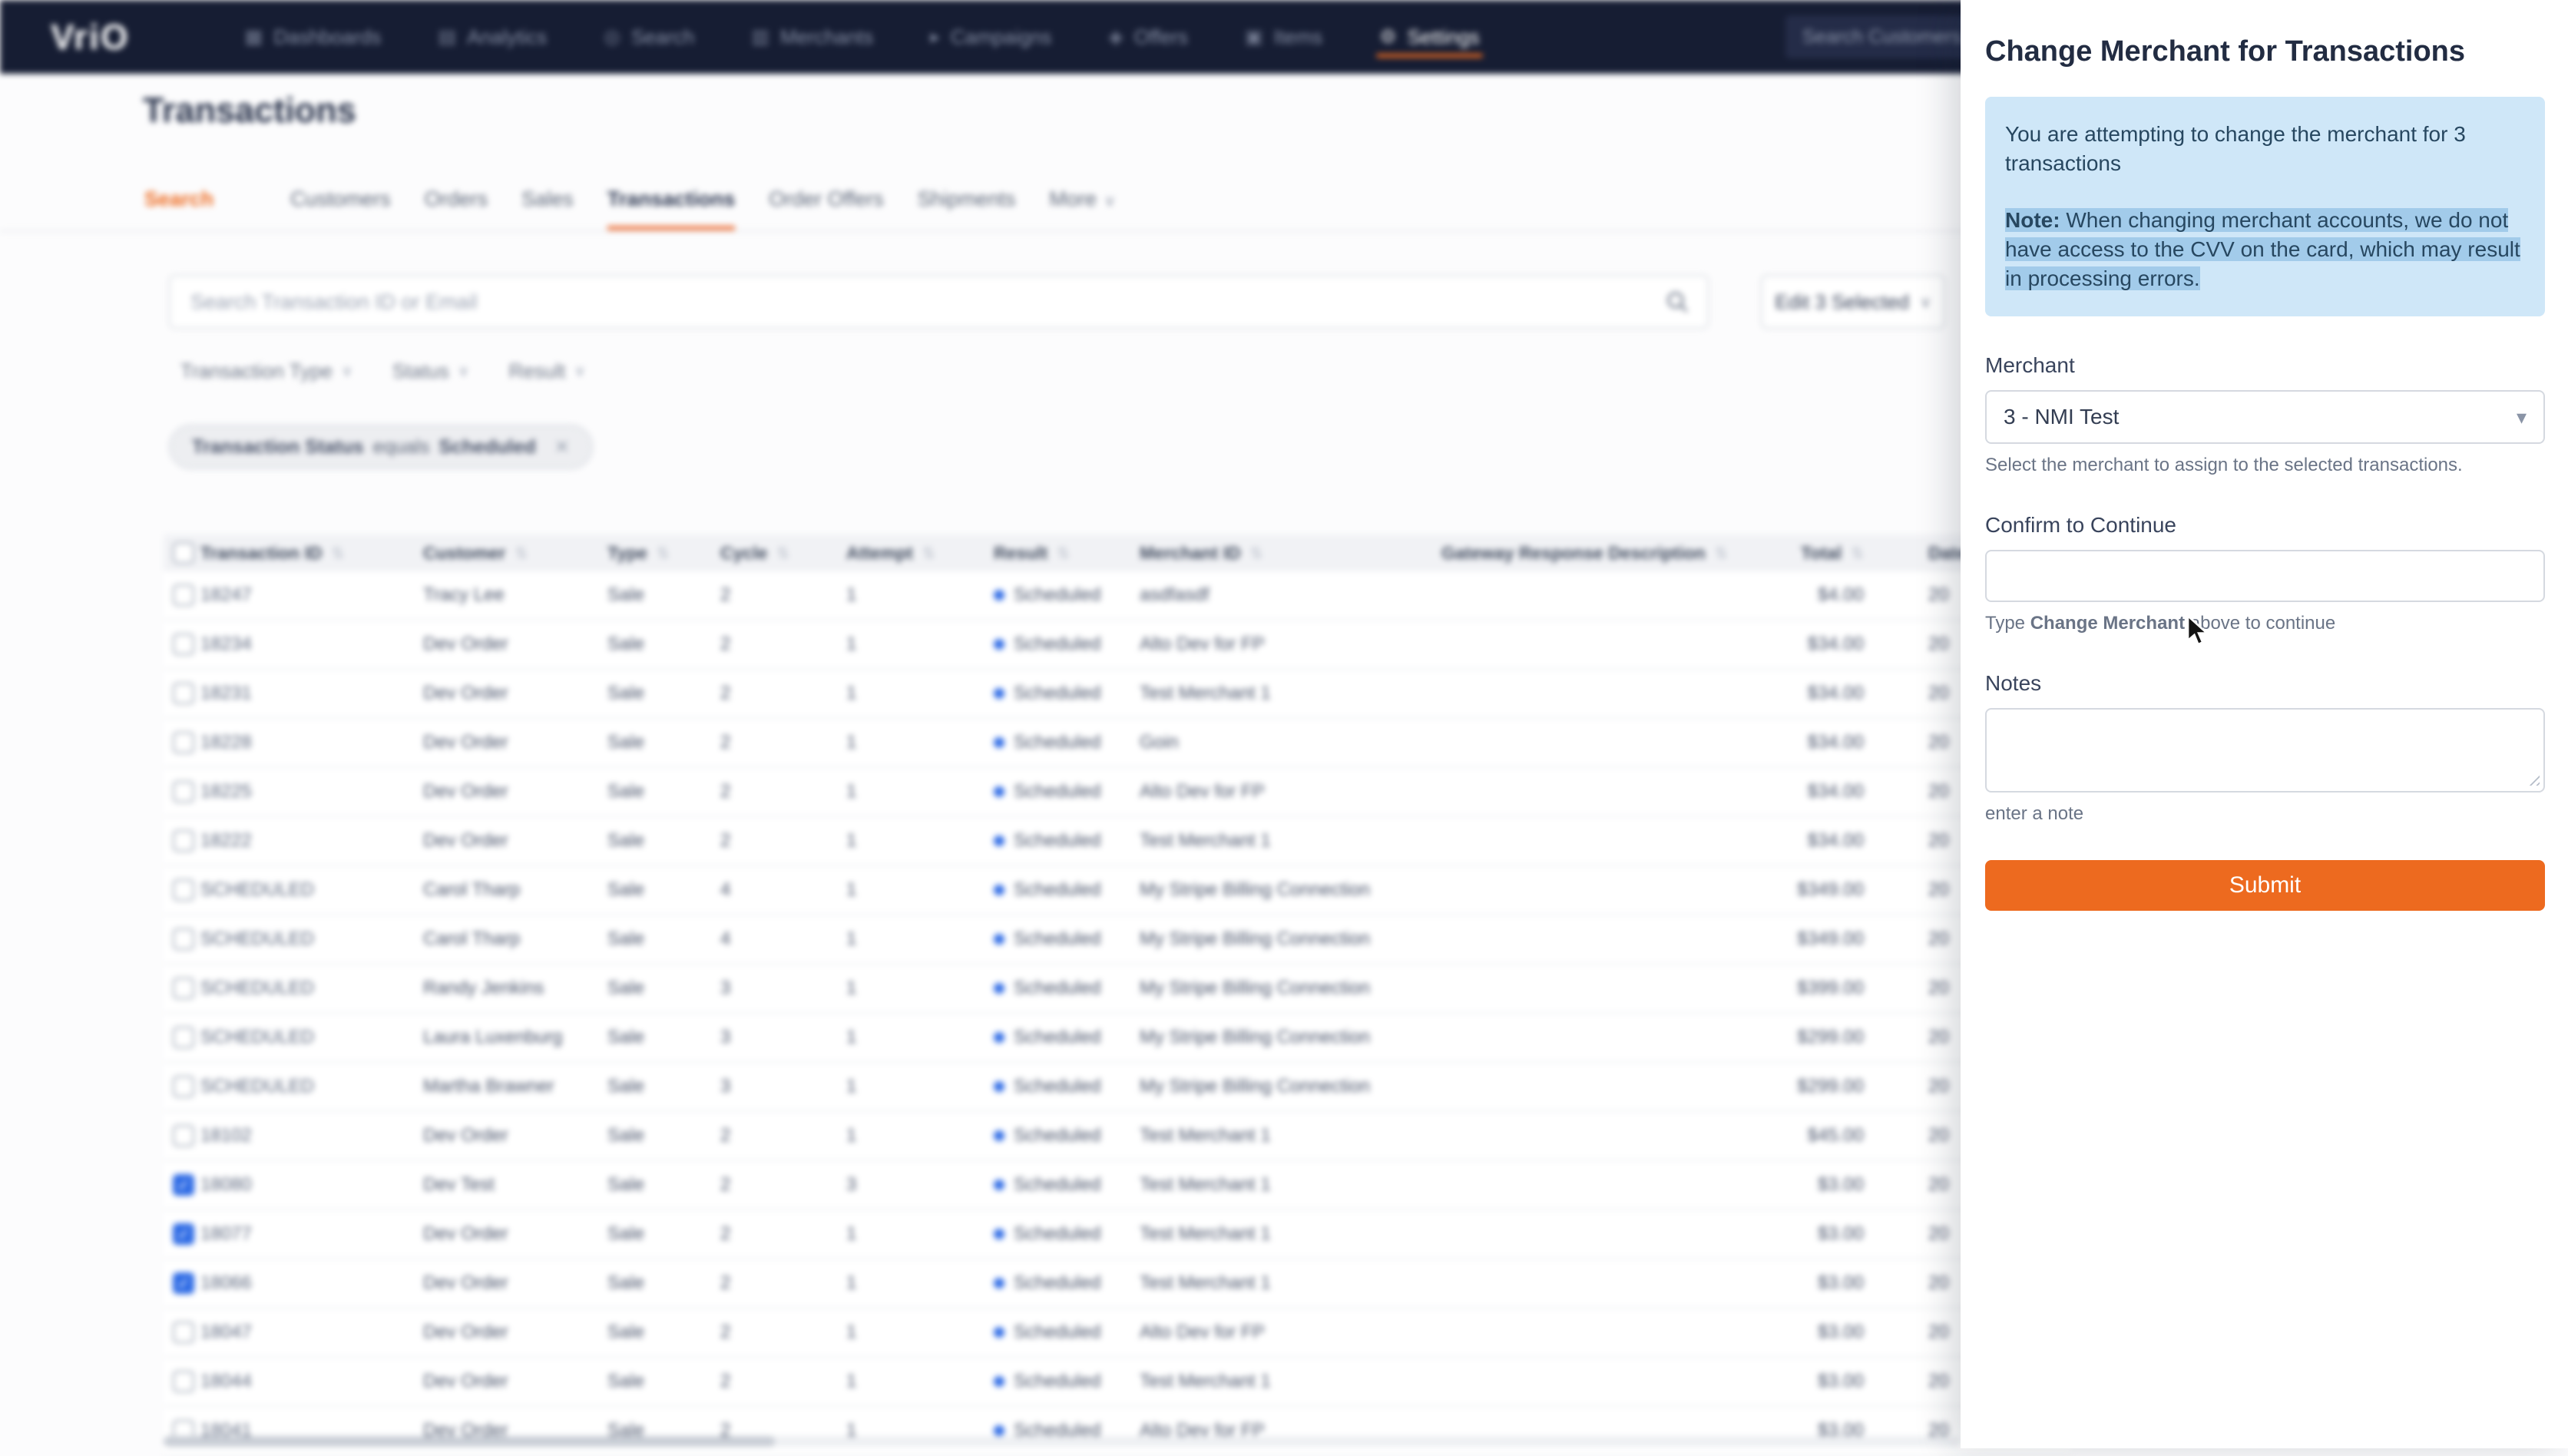 The image size is (2568, 1456). I want to click on confirm-input, so click(2265, 576).